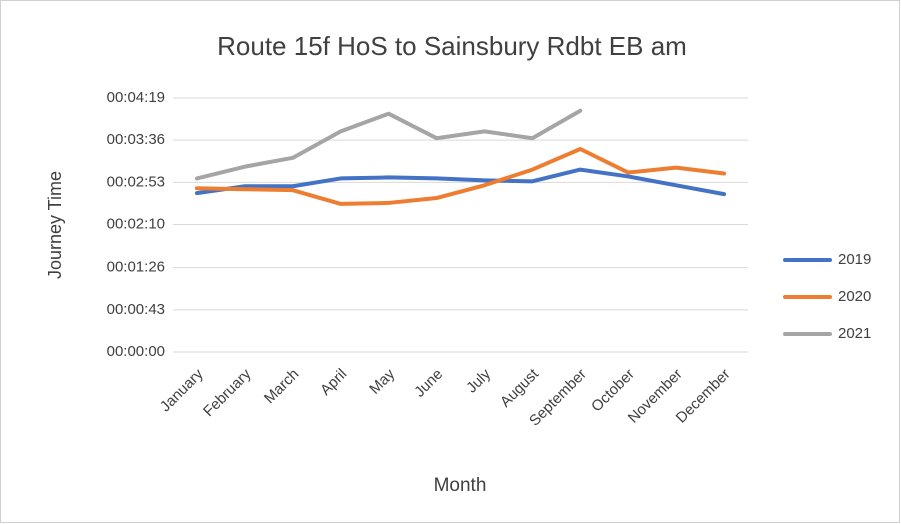  Describe the element at coordinates (136, 97) in the screenshot. I see `y-tick-label: 00:04:19` at that location.